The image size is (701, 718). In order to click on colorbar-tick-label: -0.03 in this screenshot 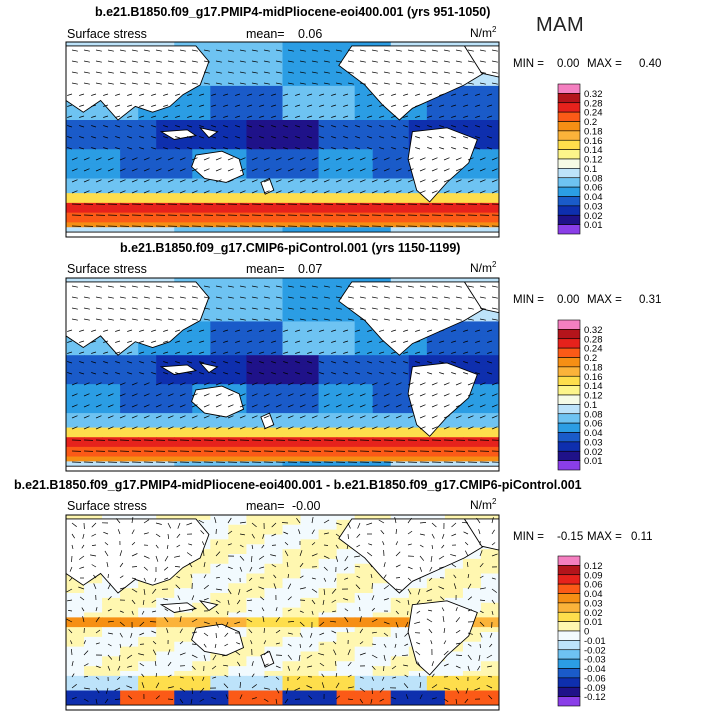, I will do `click(595, 660)`.